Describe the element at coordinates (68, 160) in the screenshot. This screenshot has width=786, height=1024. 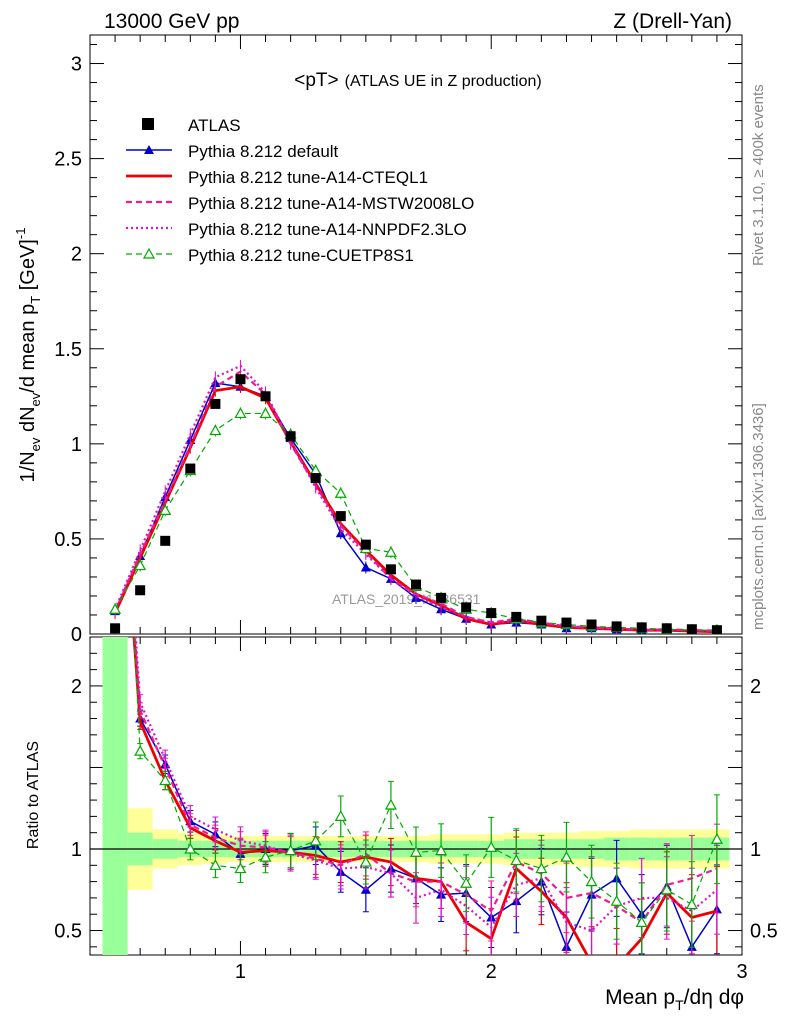
I see `y-tick-label: 2.5` at that location.